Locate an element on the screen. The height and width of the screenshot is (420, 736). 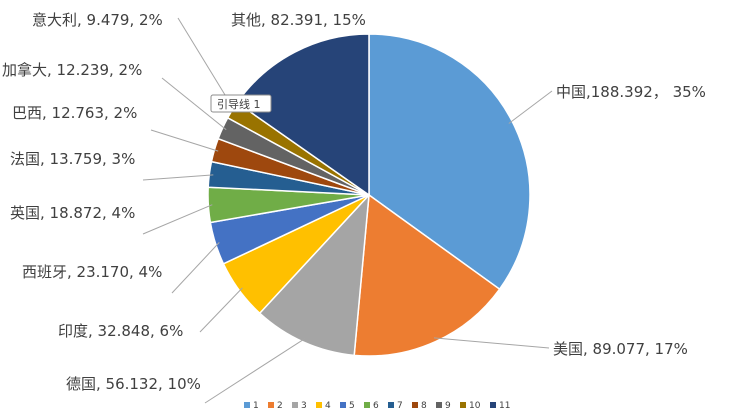
legend-label-3: 3 is located at coordinates (304, 406).